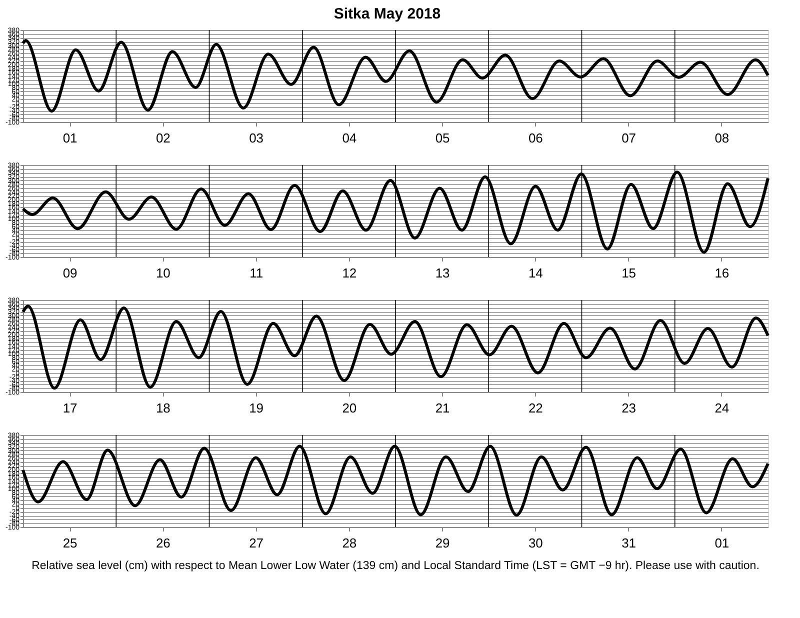 The width and height of the screenshot is (800, 618). Describe the element at coordinates (396, 566) in the screenshot. I see `text: Relative sea level (cm) with respect to Mean Lower Low Water (139 cm) and Local Standard Time (LST = GMT −9 hr). Please use with caution.` at that location.